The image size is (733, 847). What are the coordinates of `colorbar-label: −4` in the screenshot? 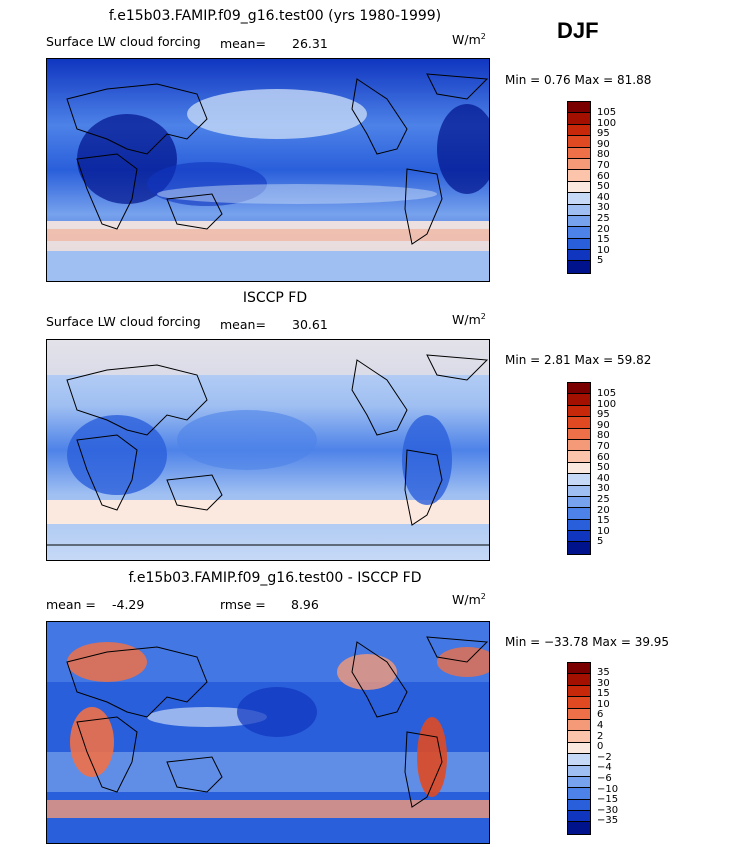 It's located at (604, 768).